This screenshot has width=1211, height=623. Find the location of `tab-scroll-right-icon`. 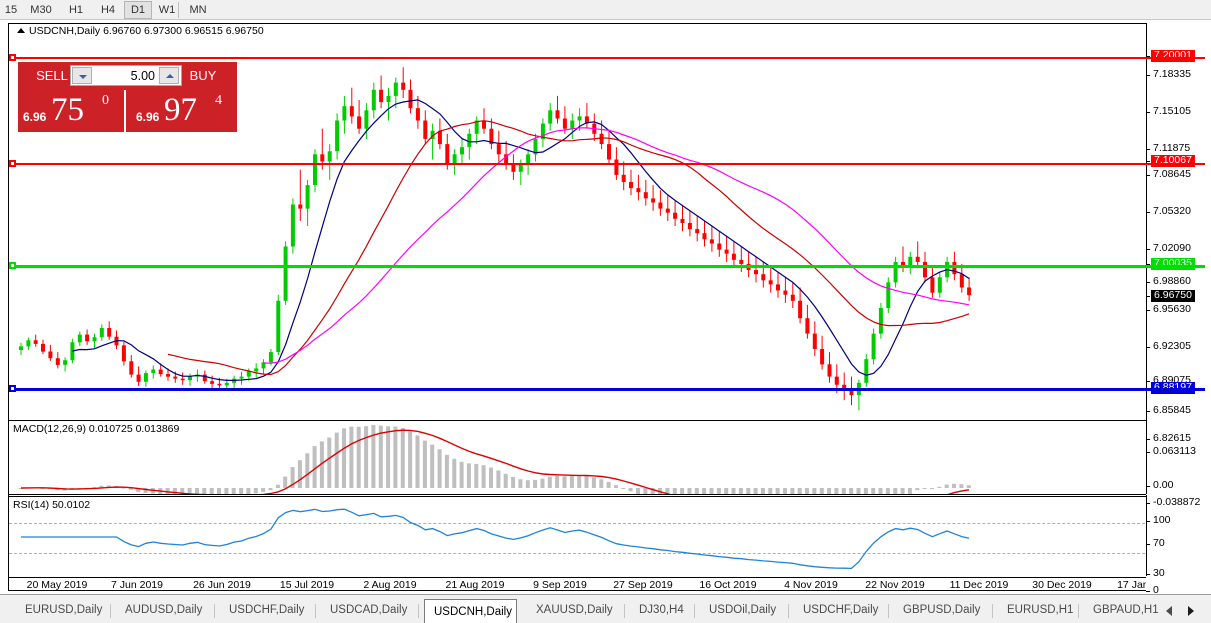

tab-scroll-right-icon is located at coordinates (1191, 611).